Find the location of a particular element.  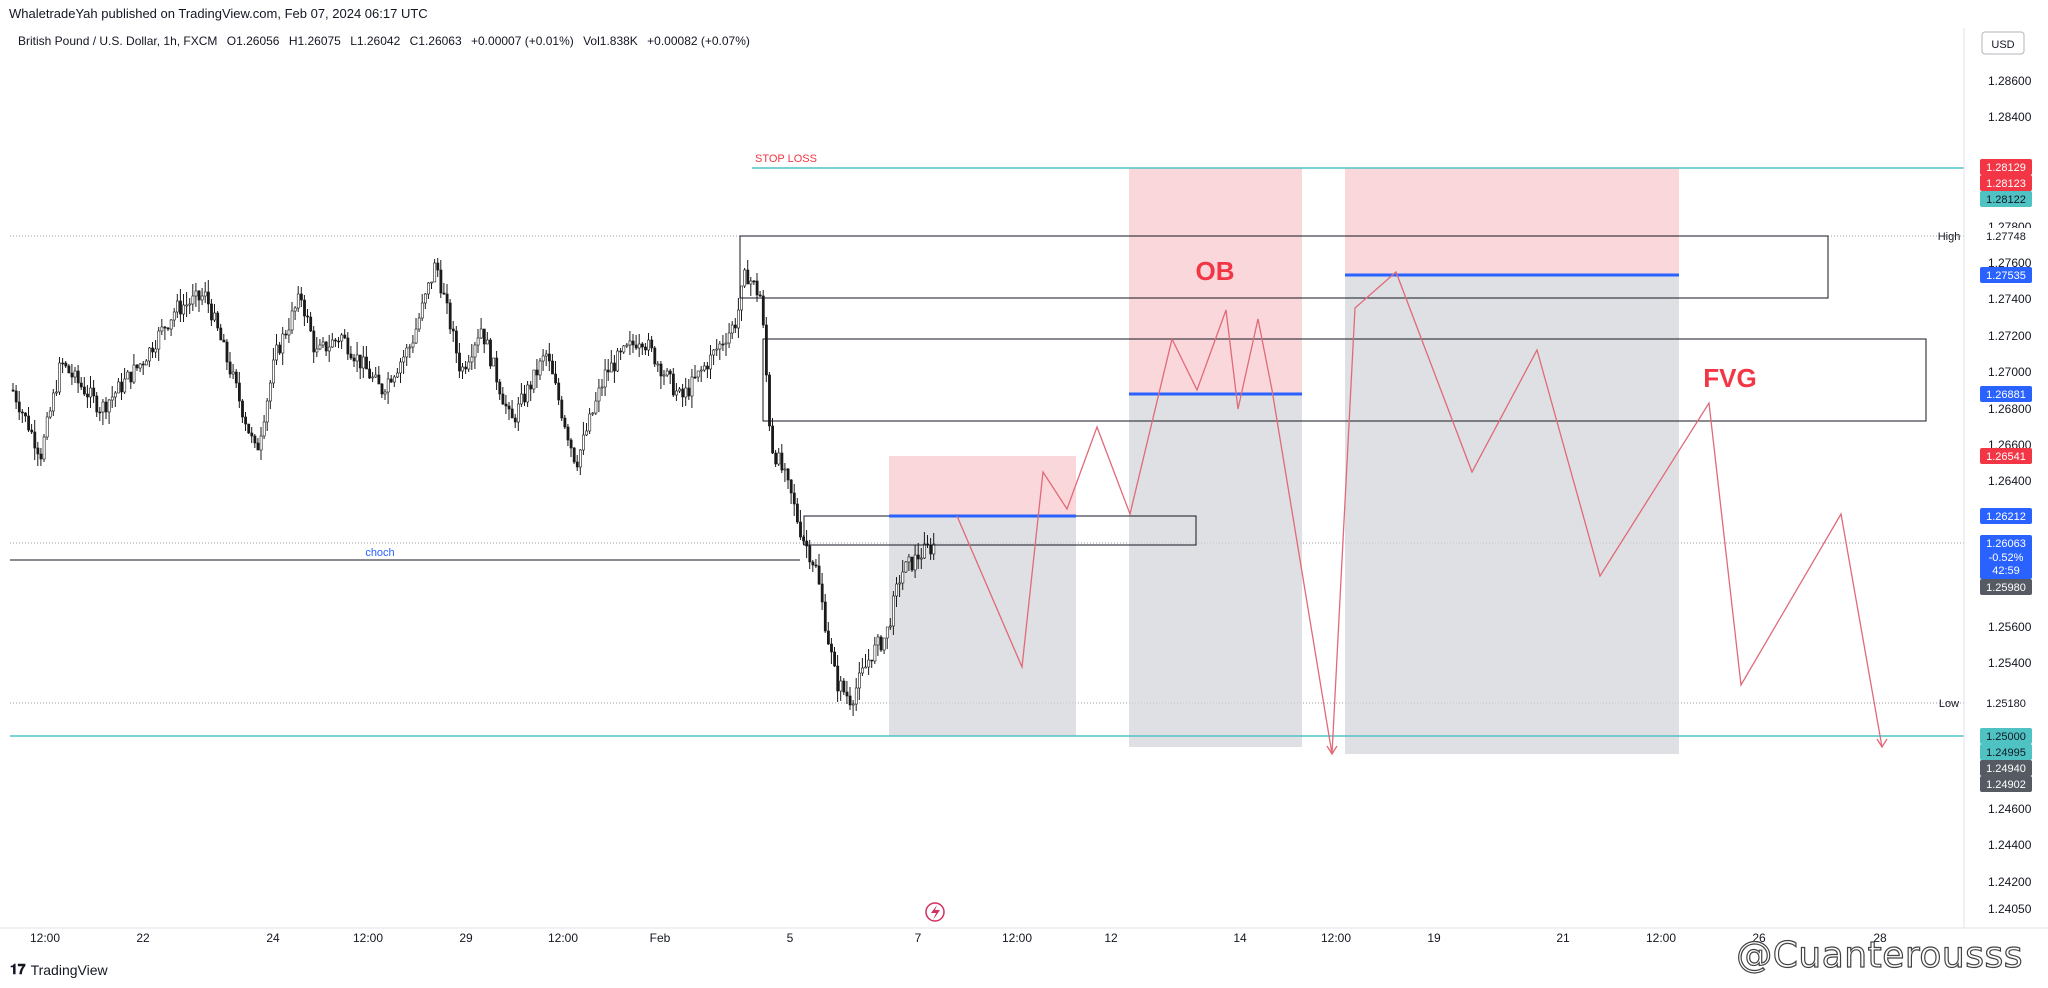

change-value: +0.00007 (+0.01%) is located at coordinates (522, 41).